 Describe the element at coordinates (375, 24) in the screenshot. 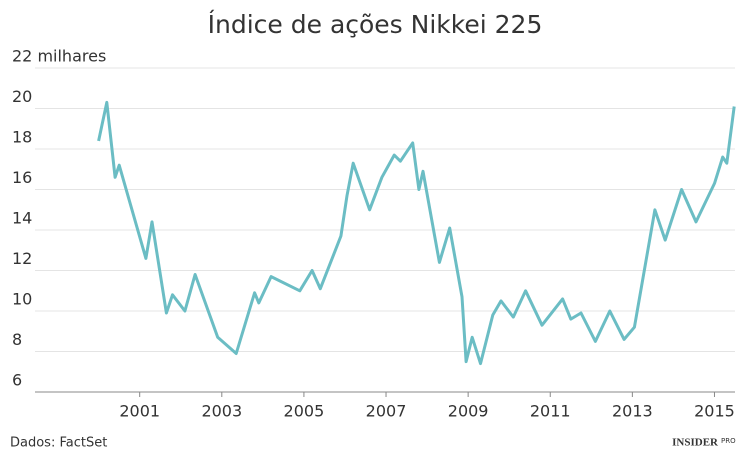

I see `chart-title: Índice de ações Nikkei 225` at that location.